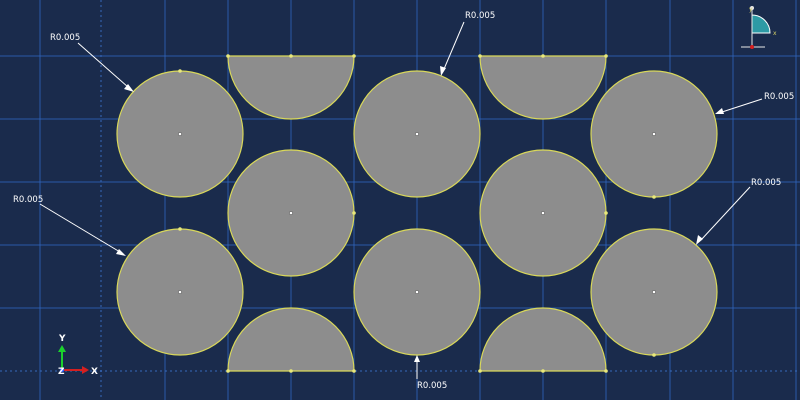 Image resolution: width=800 pixels, height=400 pixels. I want to click on view-y-label: y, so click(751, 9).